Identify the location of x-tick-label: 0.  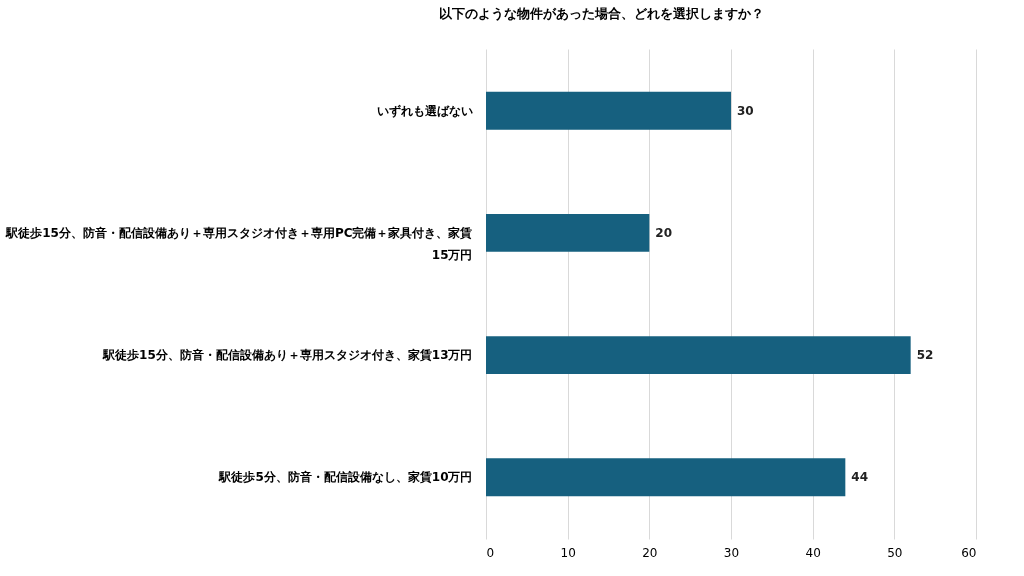
(490, 552).